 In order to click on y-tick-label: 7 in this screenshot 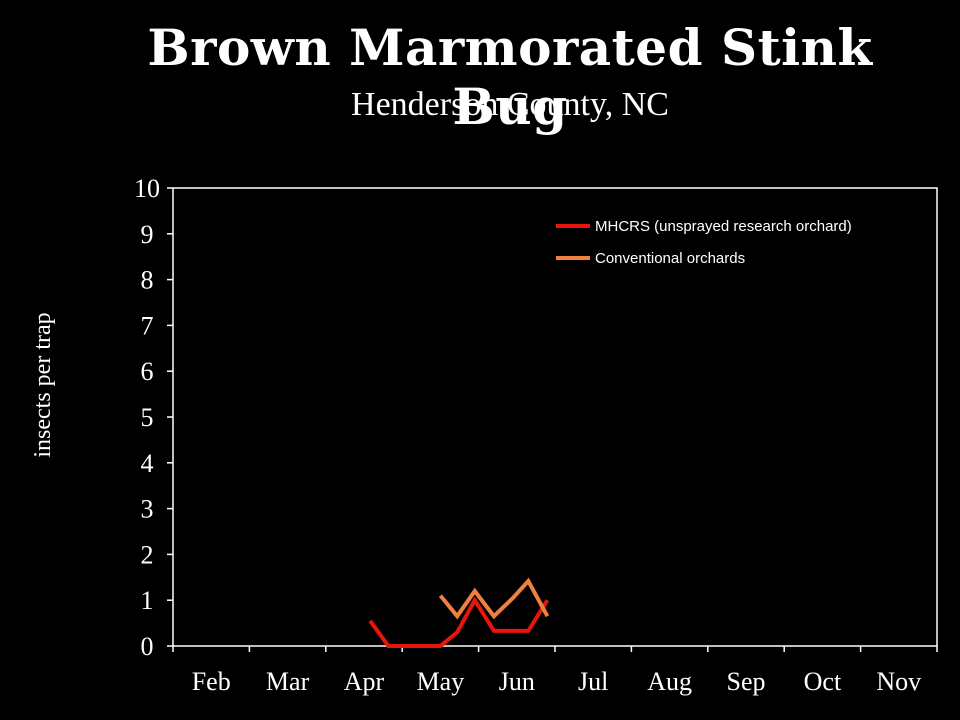, I will do `click(147, 325)`.